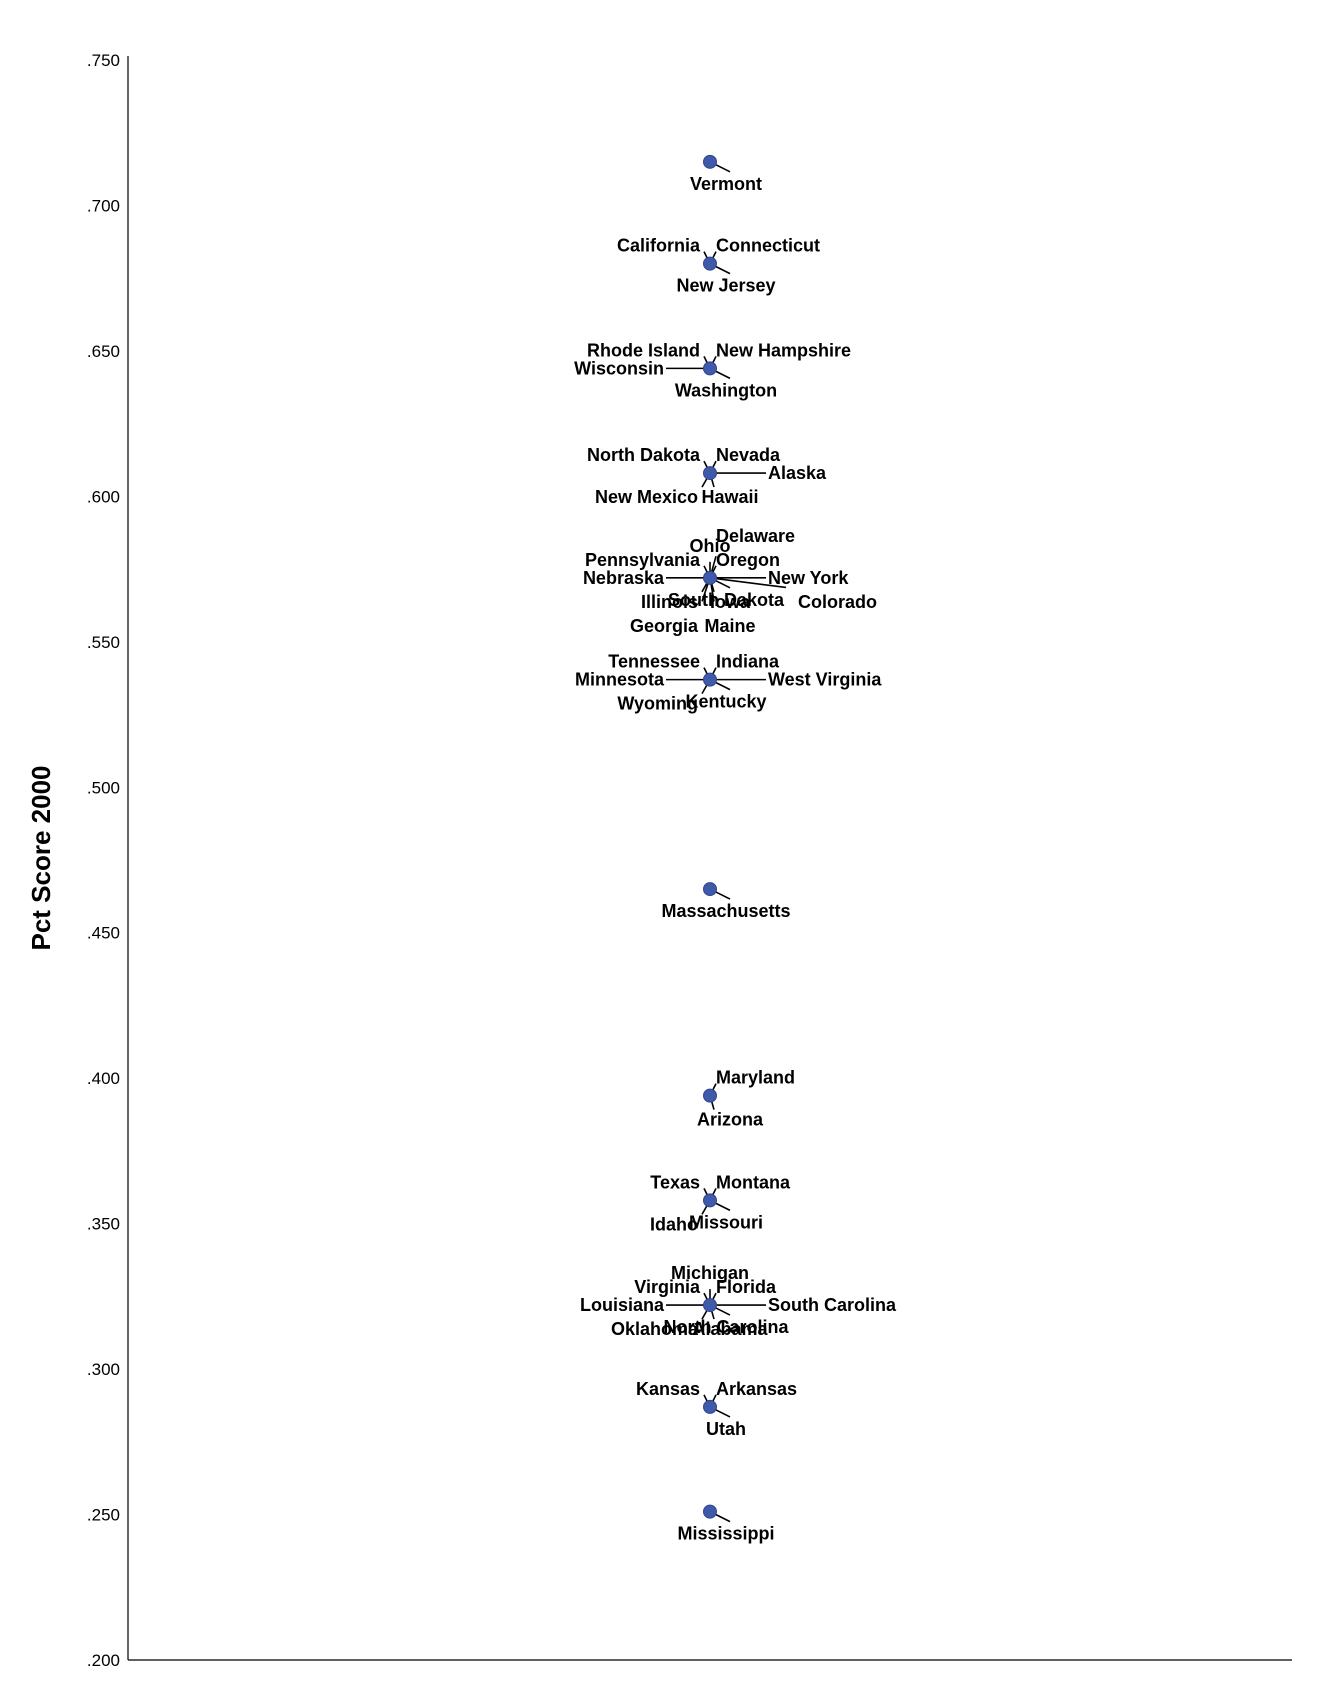 Image resolution: width=1331 pixels, height=1699 pixels. Describe the element at coordinates (755, 536) in the screenshot. I see `point-label: Delaware` at that location.